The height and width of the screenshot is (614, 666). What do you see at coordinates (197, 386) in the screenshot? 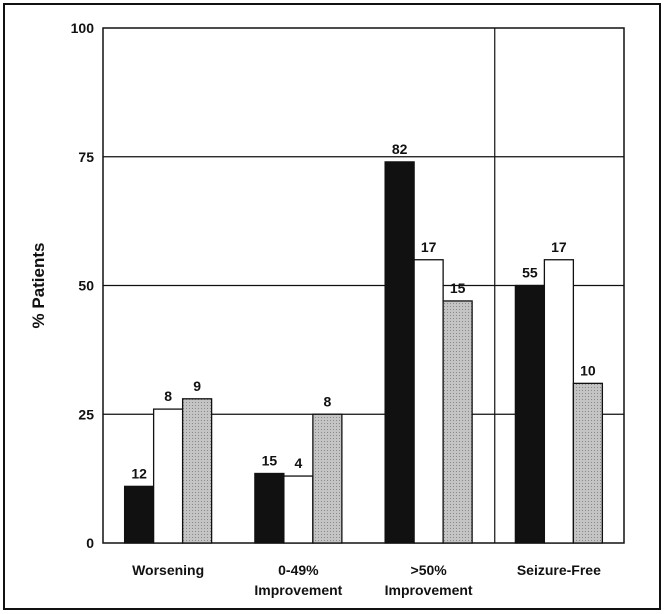
I see `data-label: 9` at bounding box center [197, 386].